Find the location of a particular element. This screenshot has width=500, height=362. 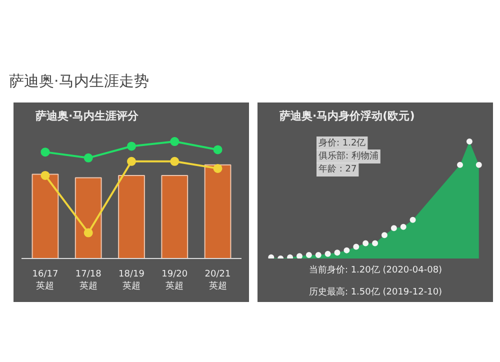

annotation: 年龄 : 27 is located at coordinates (337, 169).